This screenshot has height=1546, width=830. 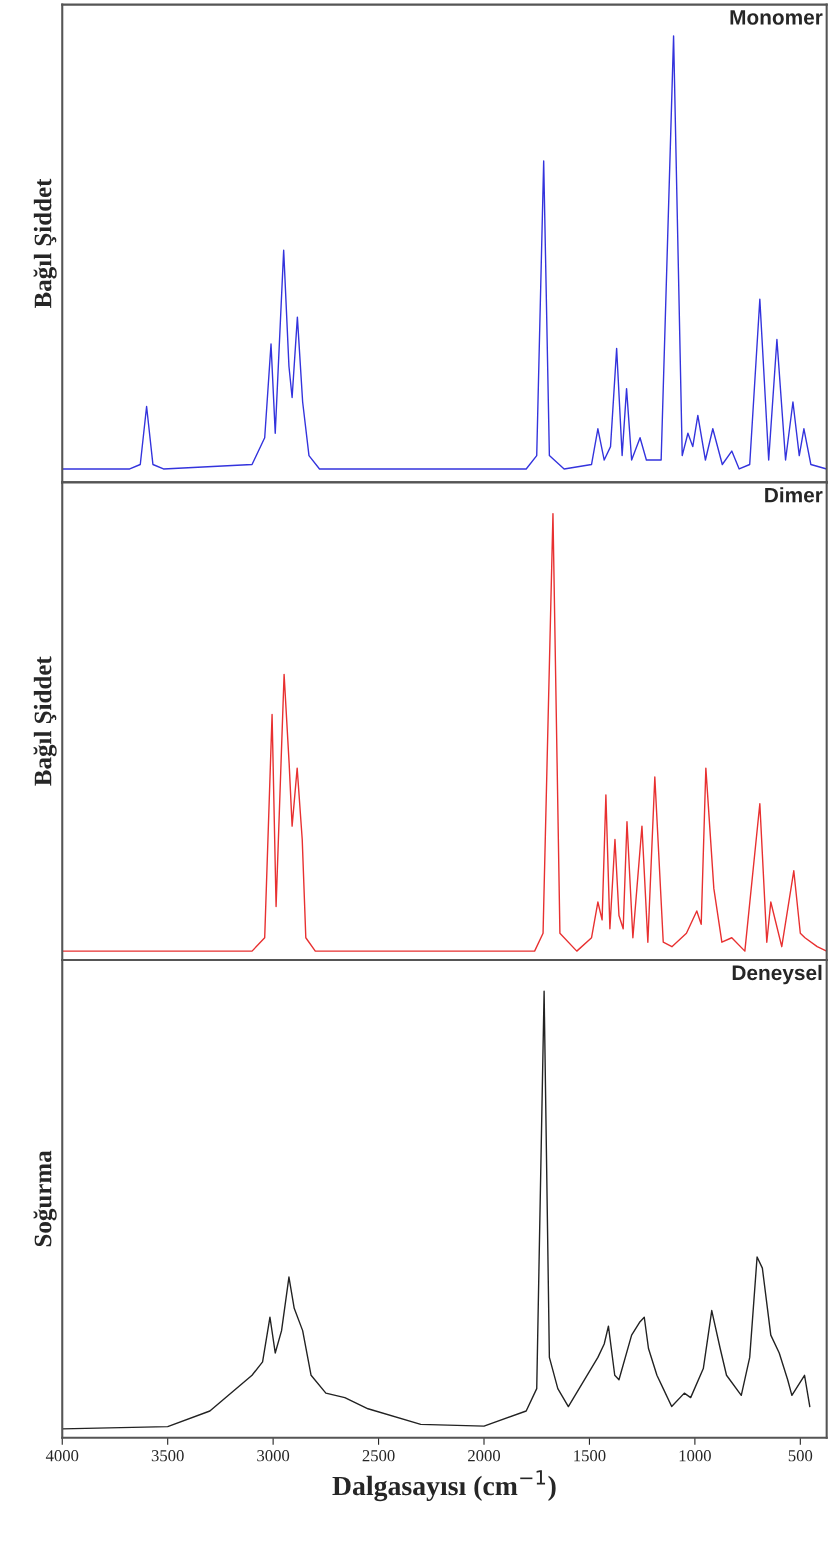 What do you see at coordinates (62, 1456) in the screenshot?
I see `x-tick-label: 4000` at bounding box center [62, 1456].